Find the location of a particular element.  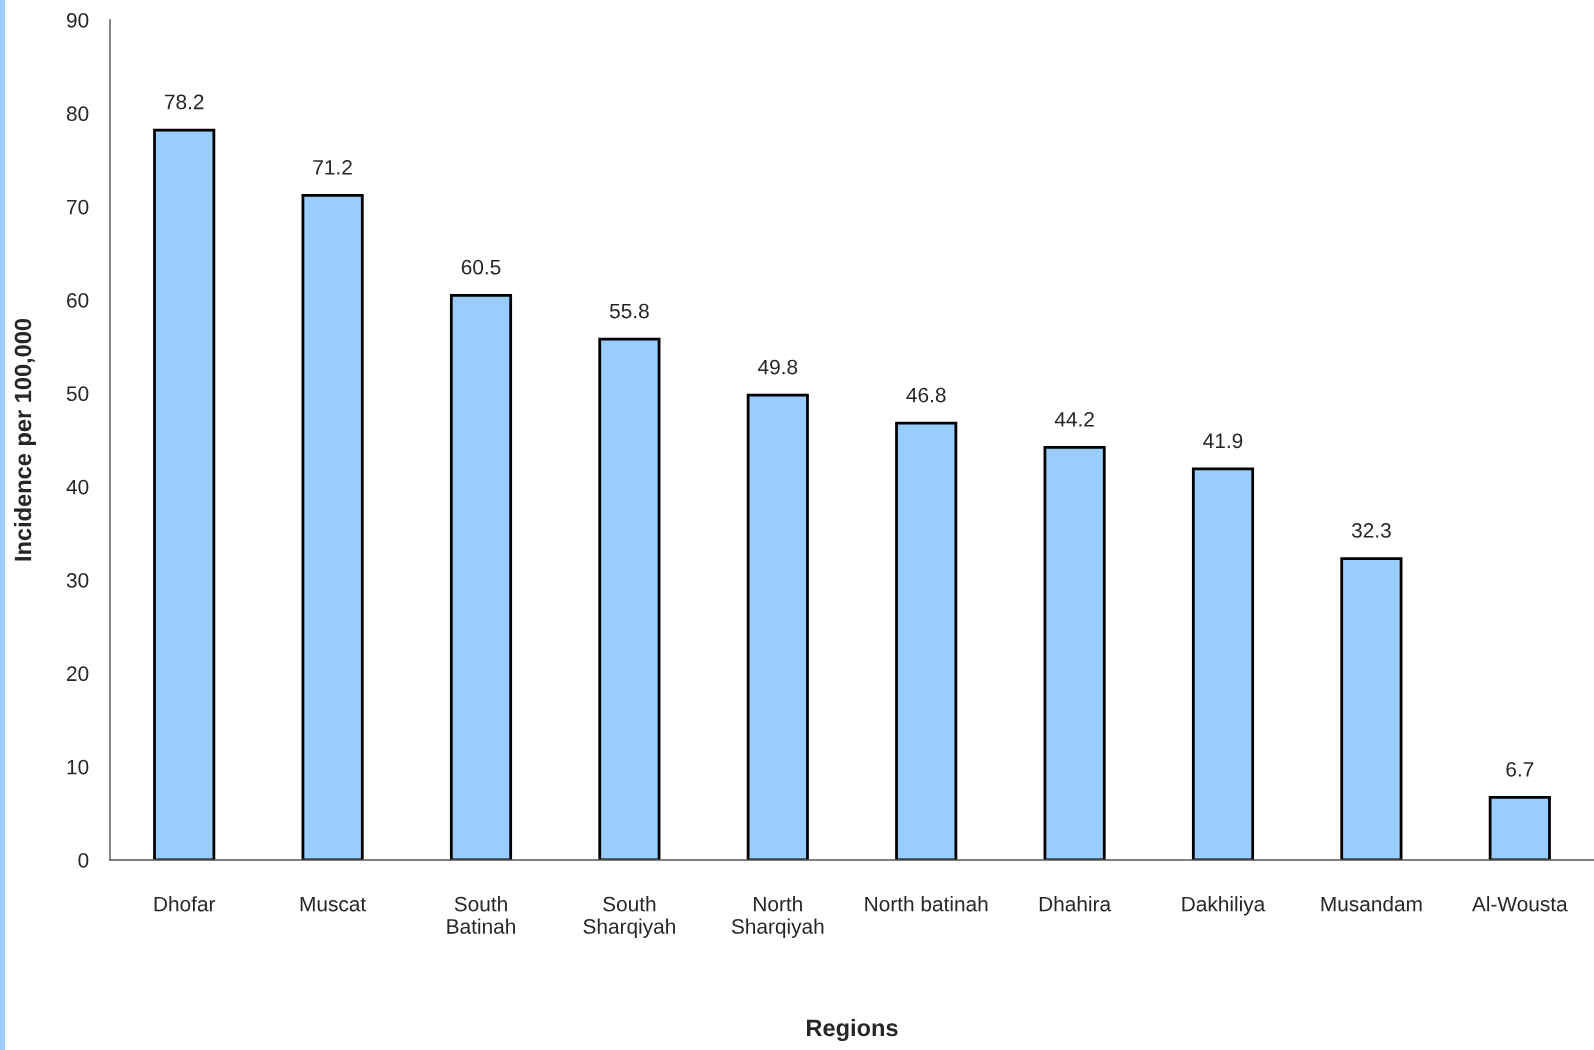

data-label: 60.5 is located at coordinates (481, 267).